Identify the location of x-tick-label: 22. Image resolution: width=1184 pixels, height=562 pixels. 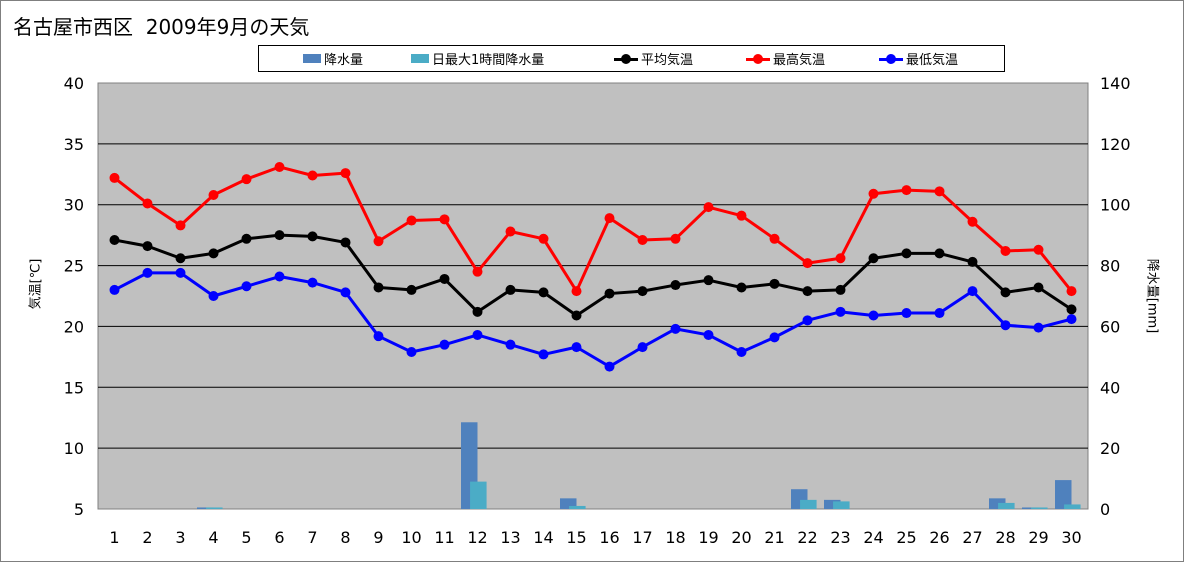
(807, 537).